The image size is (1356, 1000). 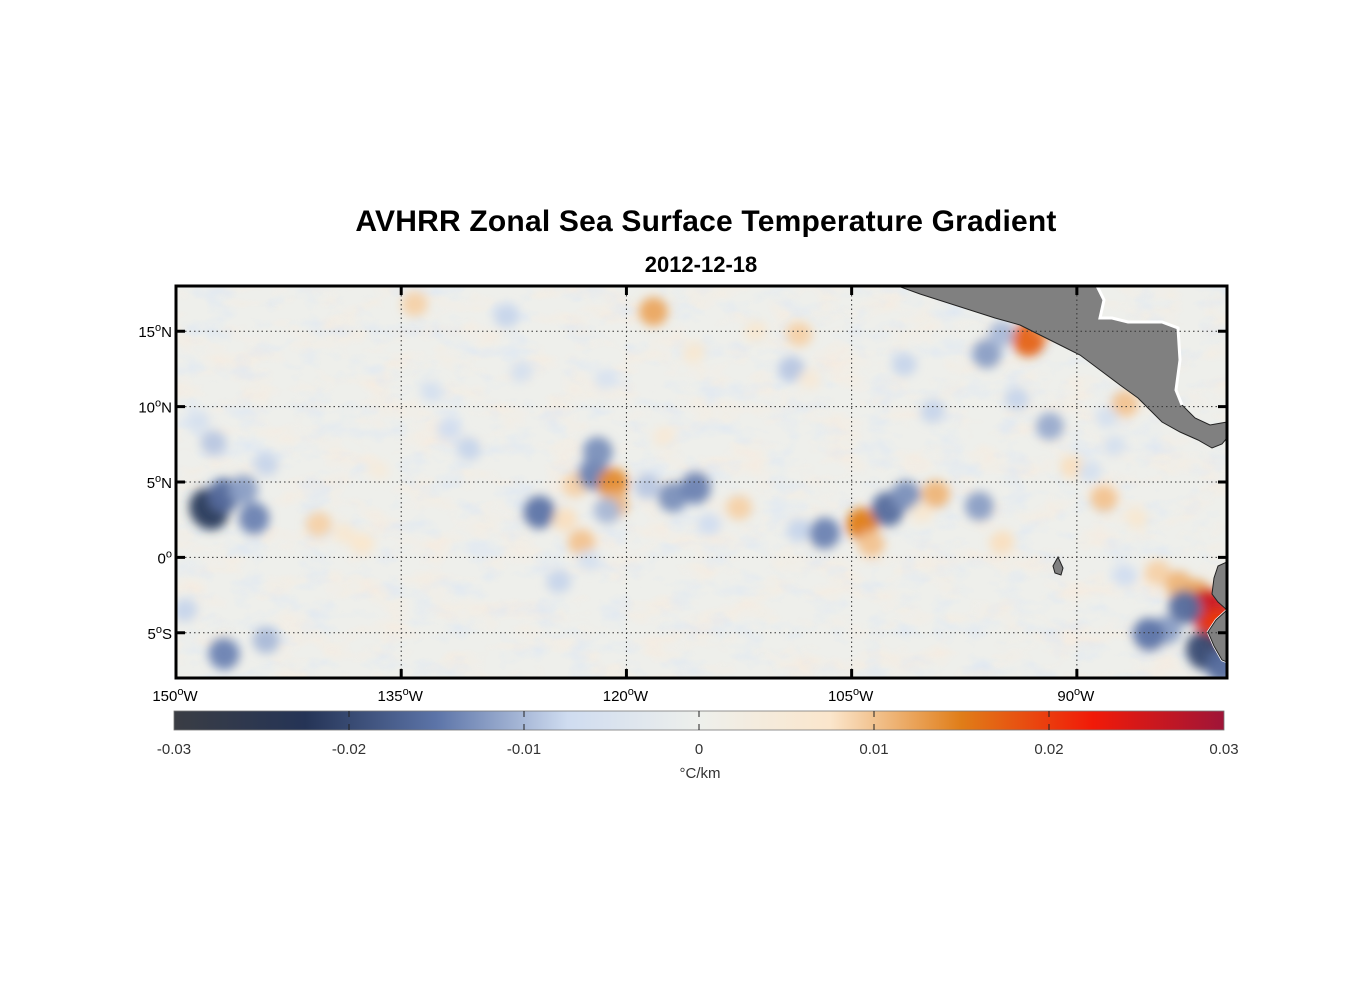 I want to click on longitude-tick-label: 90oW, so click(x=1076, y=695).